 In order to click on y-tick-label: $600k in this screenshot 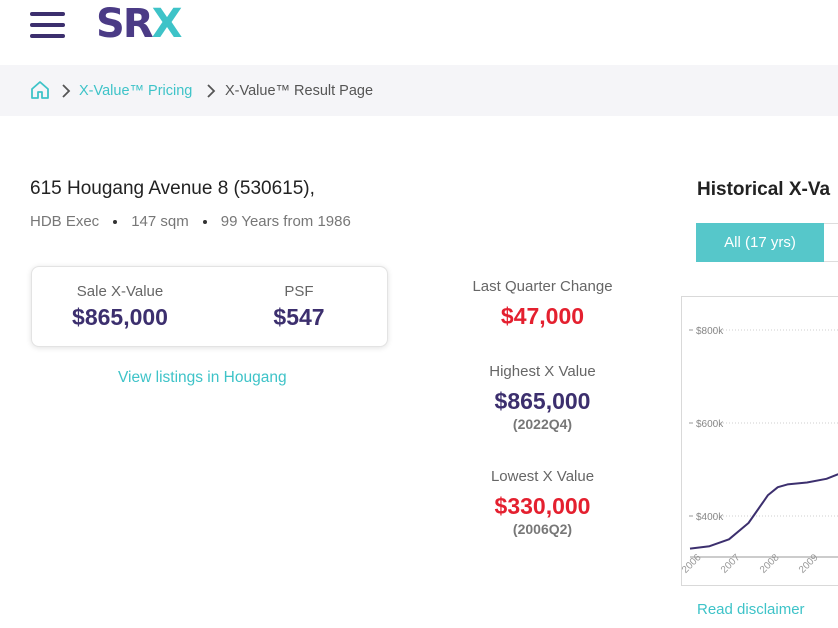, I will do `click(710, 424)`.